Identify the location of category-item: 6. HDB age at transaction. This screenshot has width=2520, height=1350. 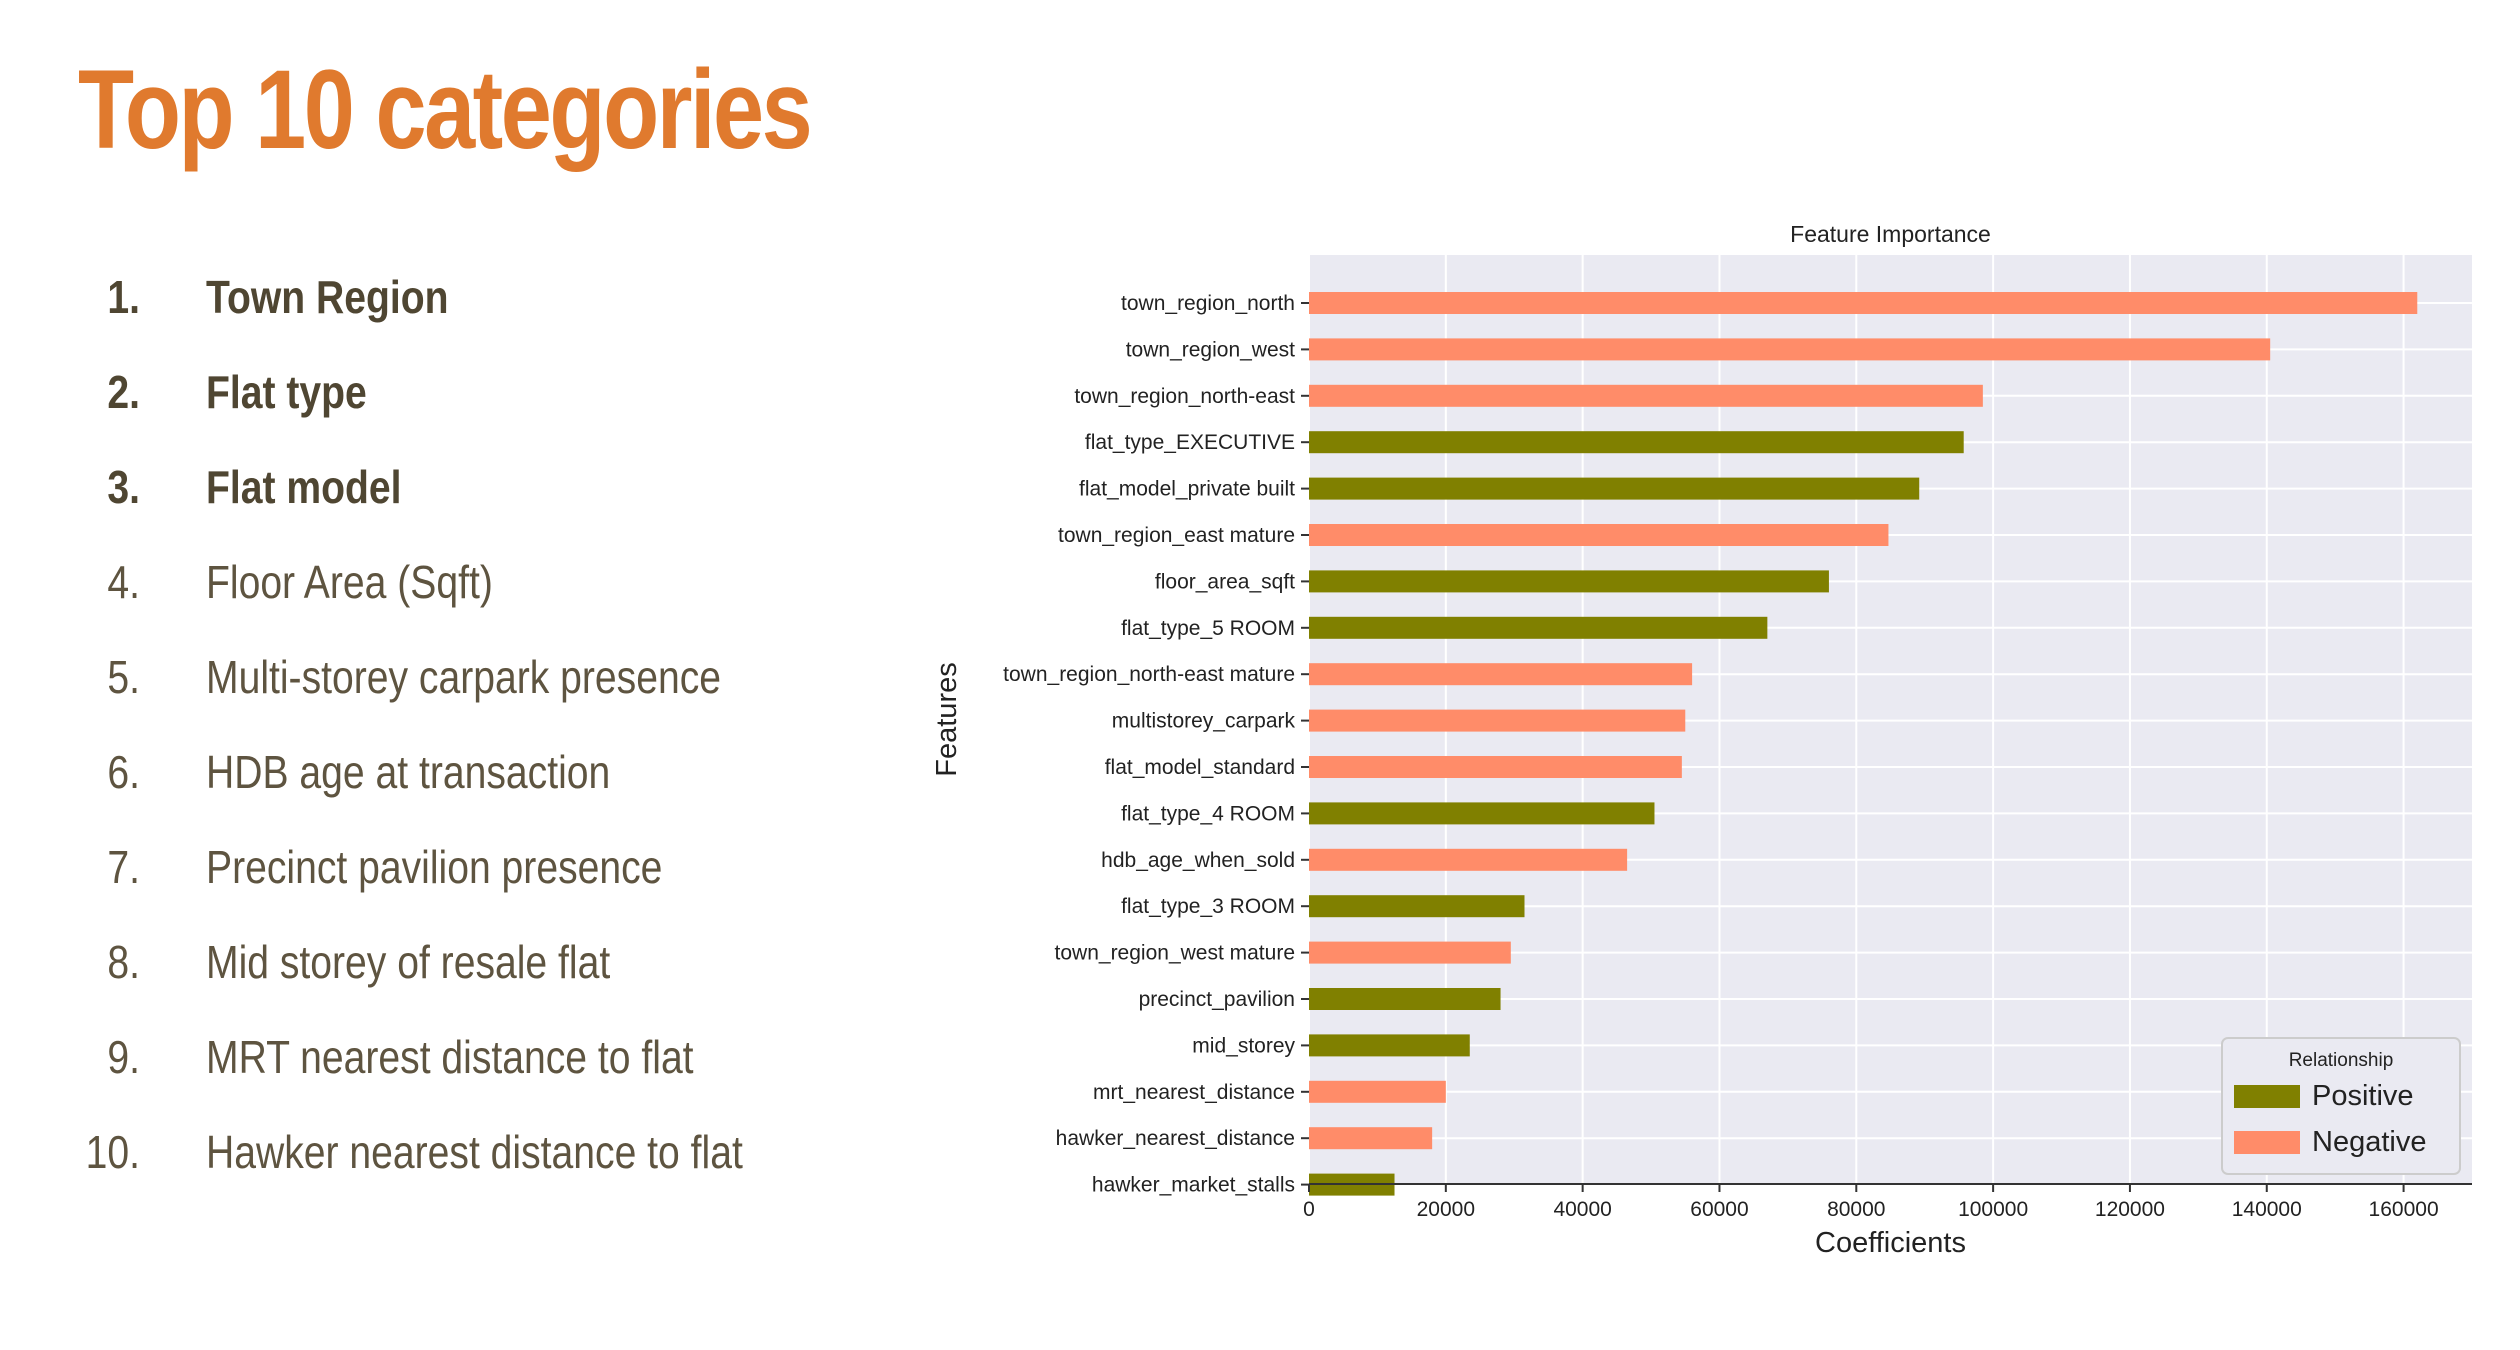
(450, 772).